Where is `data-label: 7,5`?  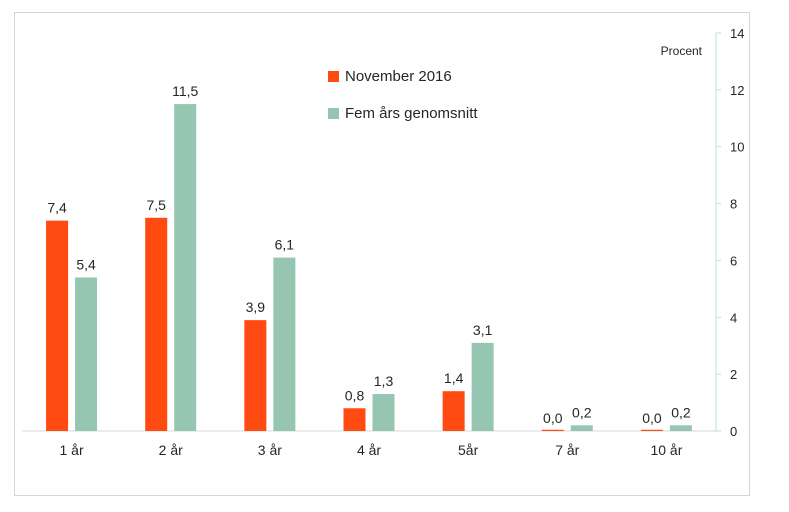 data-label: 7,5 is located at coordinates (156, 205).